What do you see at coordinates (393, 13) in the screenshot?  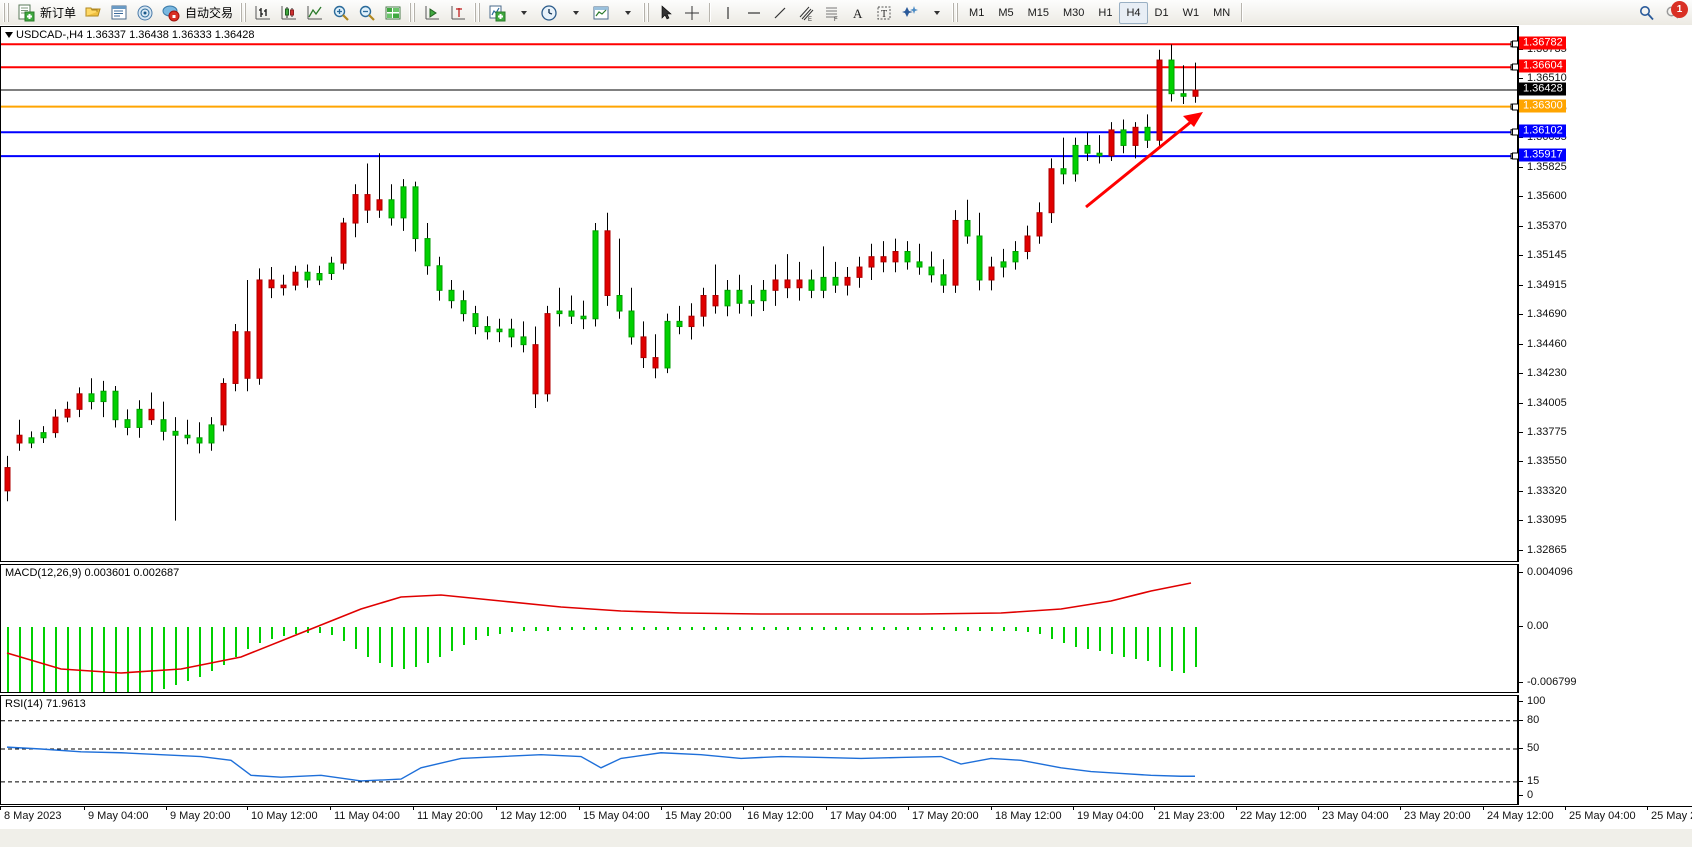 I see `tile-windows-button` at bounding box center [393, 13].